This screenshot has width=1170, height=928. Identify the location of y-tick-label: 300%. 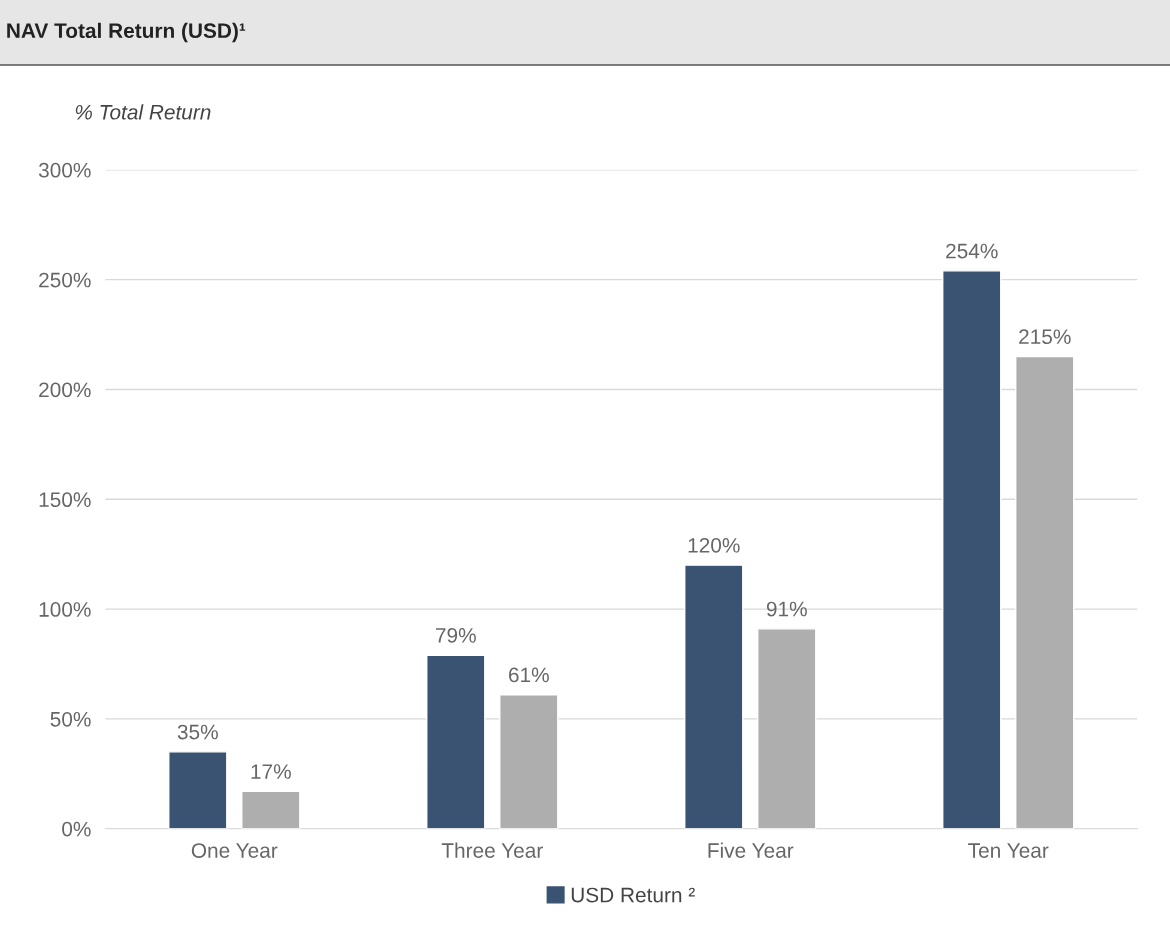
(64, 170).